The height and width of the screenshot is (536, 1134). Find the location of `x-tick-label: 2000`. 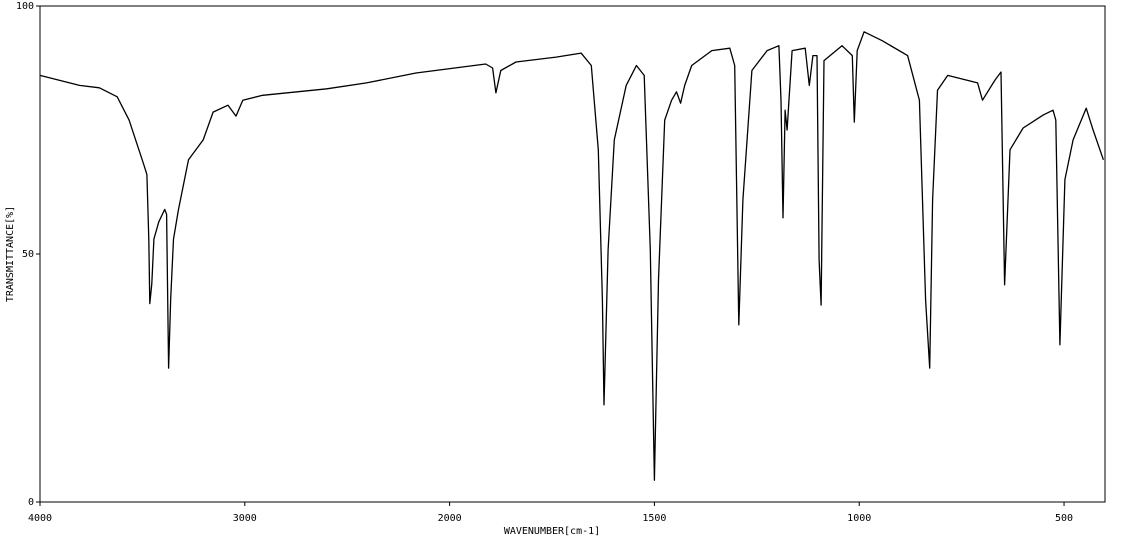

x-tick-label: 2000 is located at coordinates (450, 518).